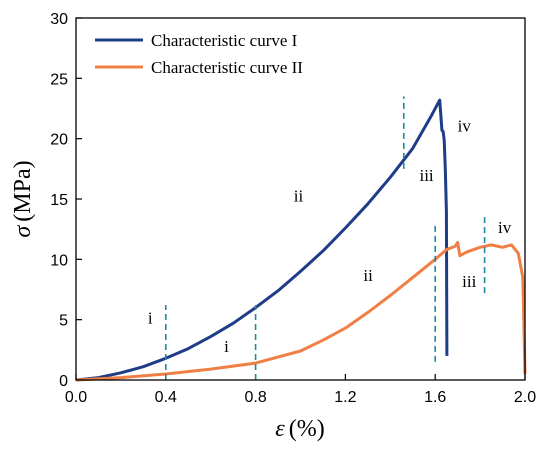 The width and height of the screenshot is (550, 451). What do you see at coordinates (255, 397) in the screenshot?
I see `x-tick-label: 0.8` at bounding box center [255, 397].